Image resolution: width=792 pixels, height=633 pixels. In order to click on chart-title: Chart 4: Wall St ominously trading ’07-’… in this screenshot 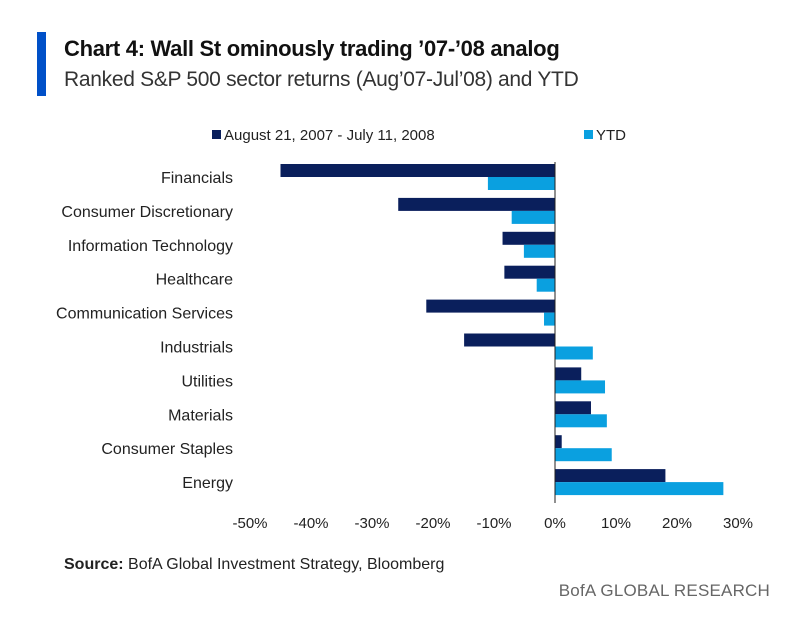, I will do `click(312, 48)`.